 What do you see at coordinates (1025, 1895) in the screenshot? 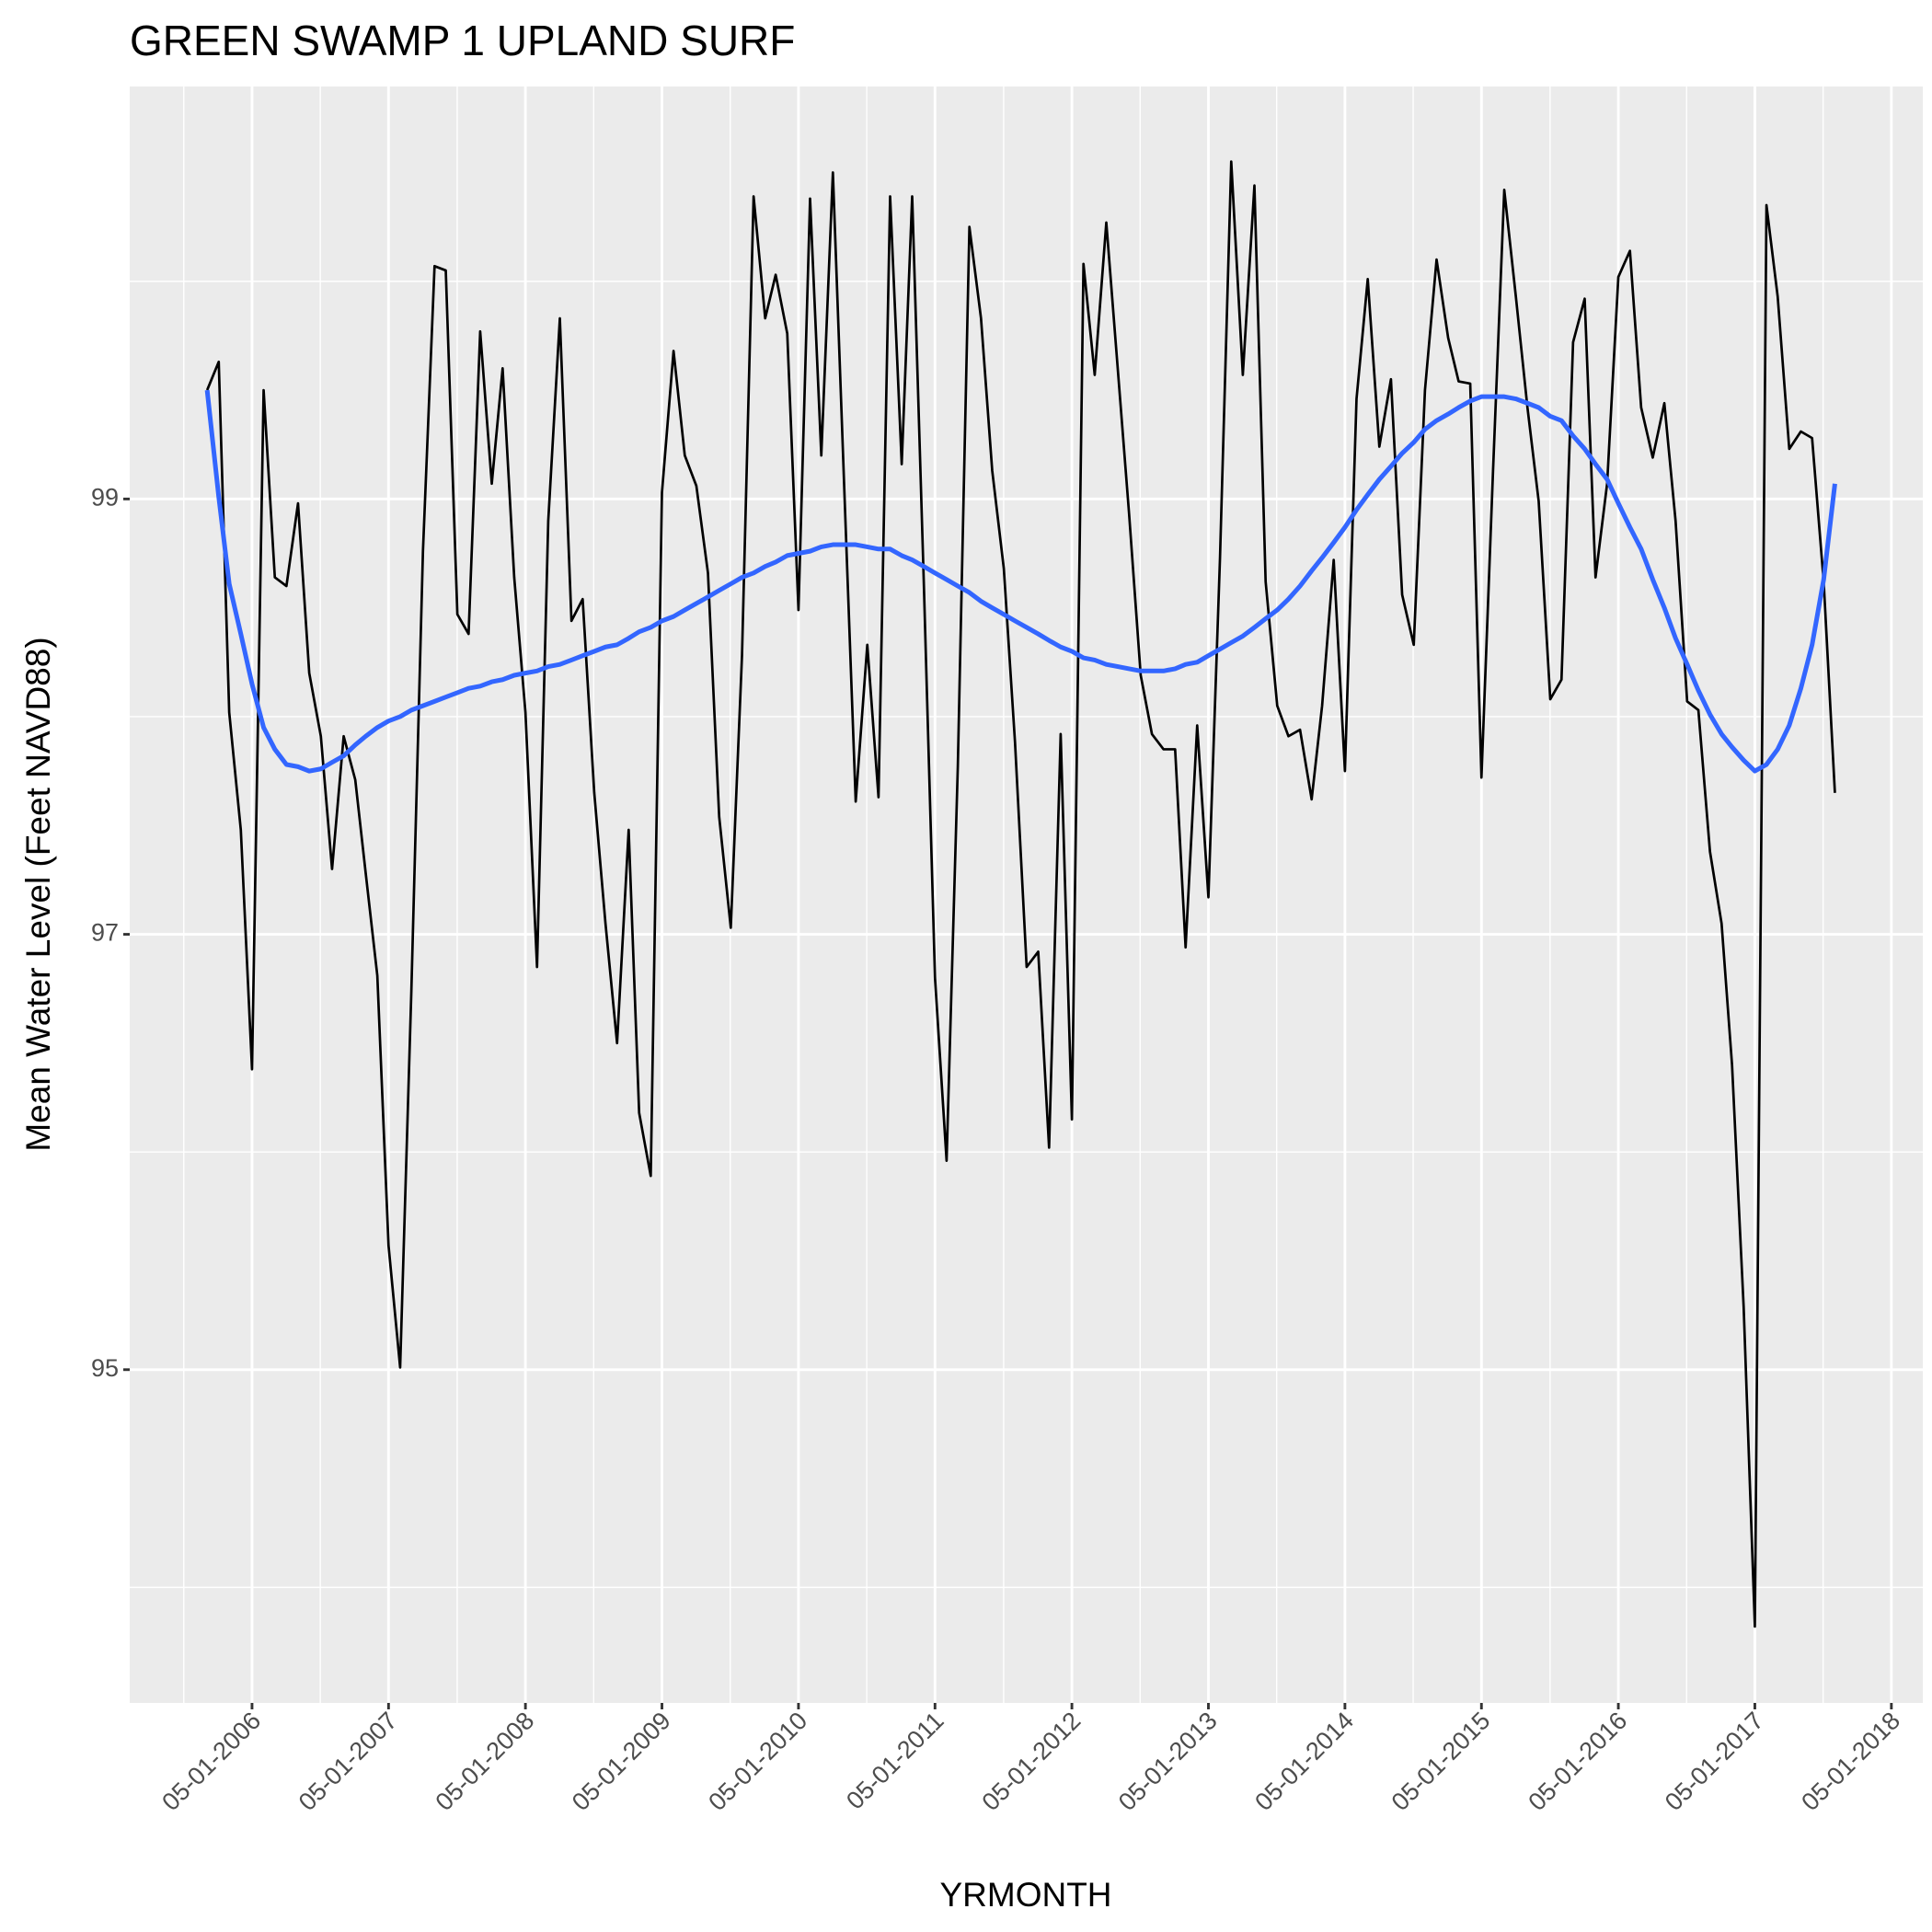
I see `x-axis-title: YRMONTH` at bounding box center [1025, 1895].